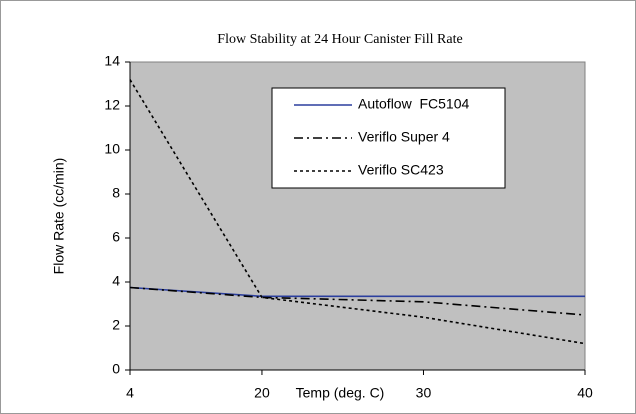  What do you see at coordinates (112, 61) in the screenshot?
I see `y-tick-label: 14` at bounding box center [112, 61].